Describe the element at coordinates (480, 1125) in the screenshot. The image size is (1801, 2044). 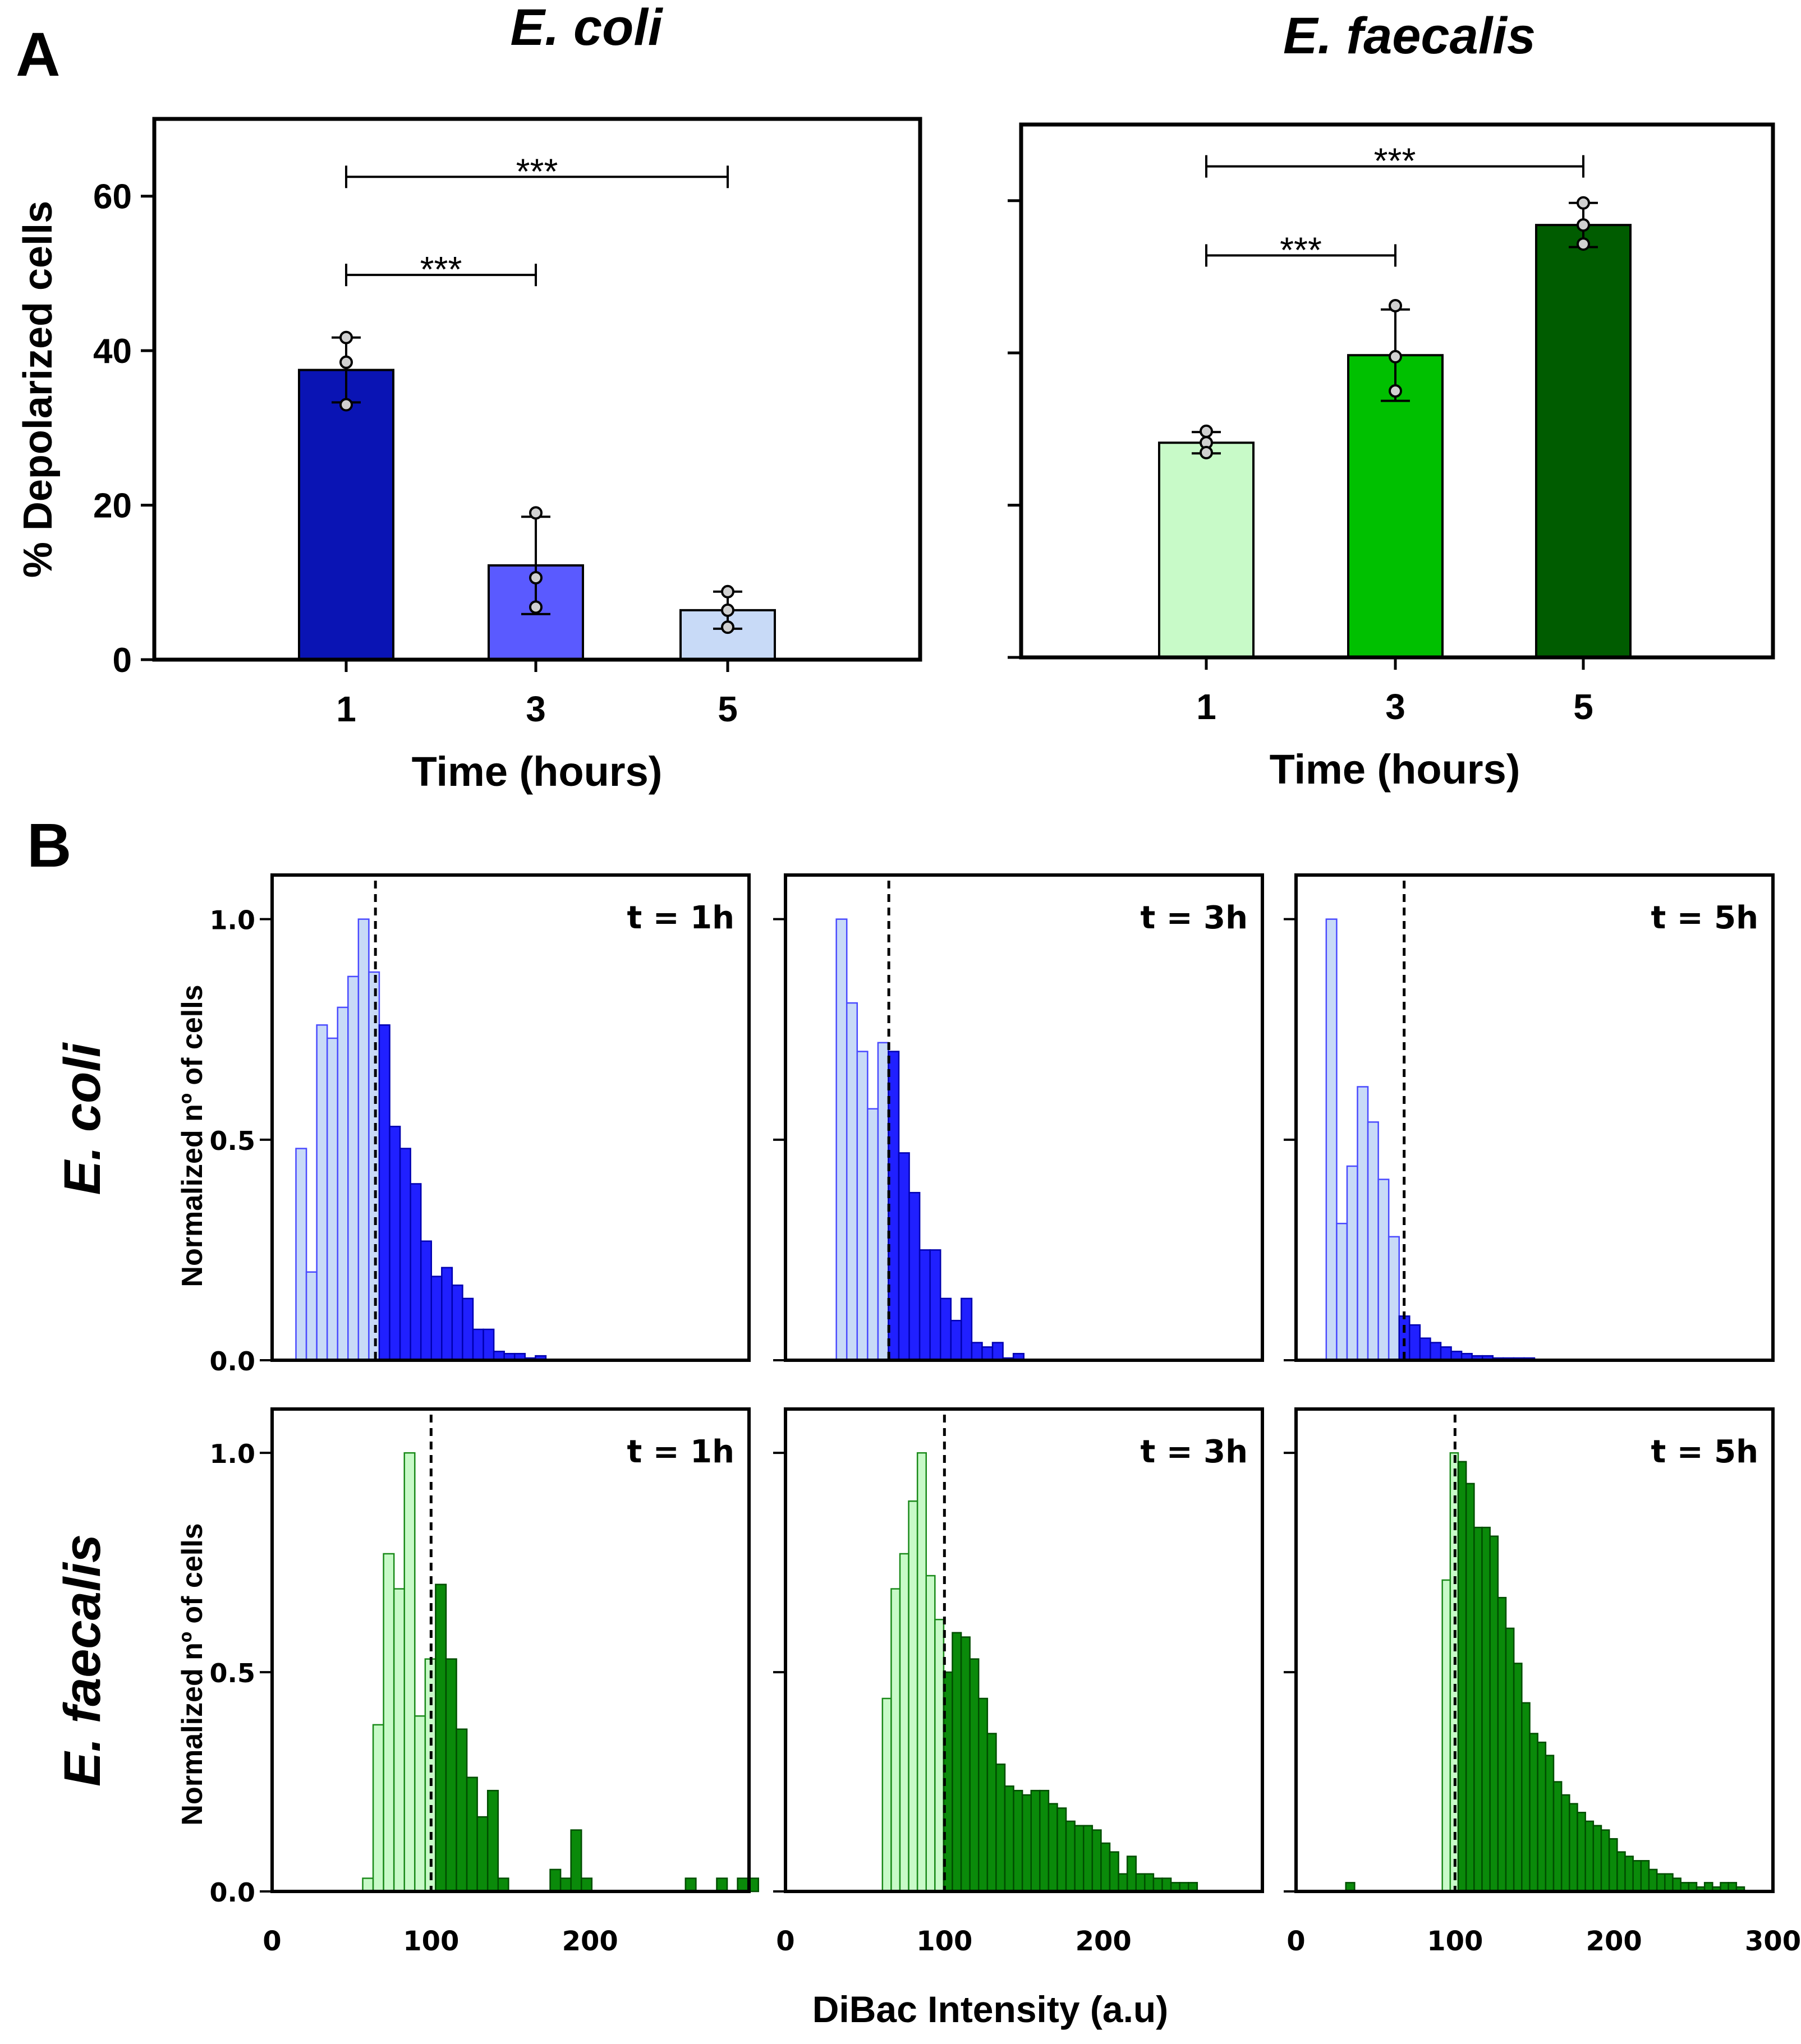
I see `histogram-ecoli-1h: t = 1h 0.0 0.5 1.0` at that location.